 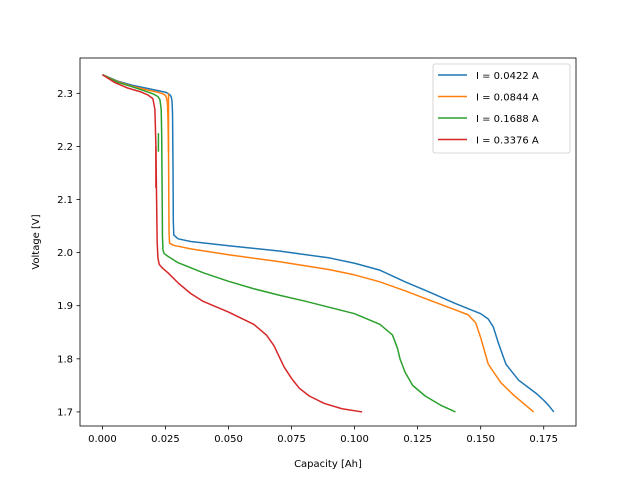 What do you see at coordinates (65, 412) in the screenshot?
I see `y-tick-label: 1.7` at bounding box center [65, 412].